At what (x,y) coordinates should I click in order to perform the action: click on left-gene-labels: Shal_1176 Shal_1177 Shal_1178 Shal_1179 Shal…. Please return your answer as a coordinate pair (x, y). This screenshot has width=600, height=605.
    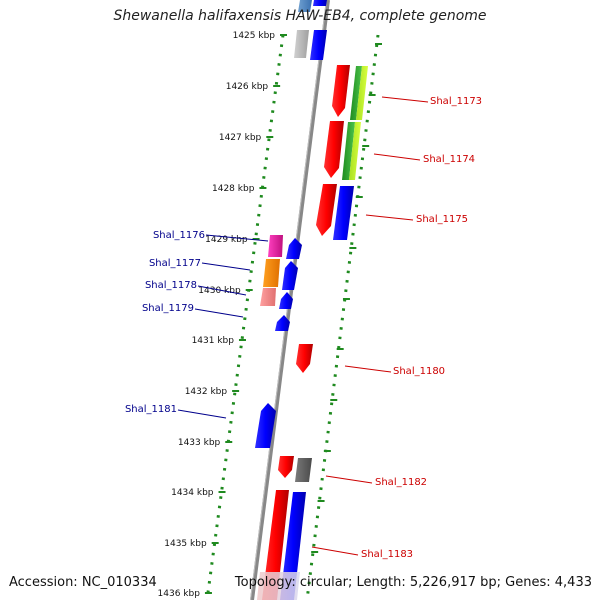
    Looking at the image, I should click on (197, 324).